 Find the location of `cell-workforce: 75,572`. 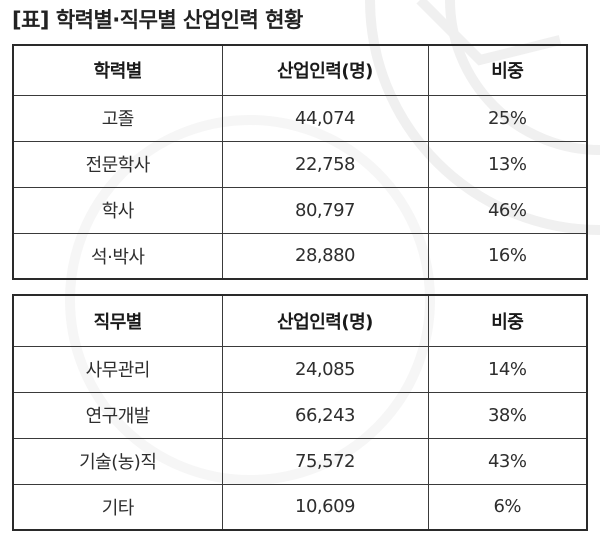

cell-workforce: 75,572 is located at coordinates (325, 461).